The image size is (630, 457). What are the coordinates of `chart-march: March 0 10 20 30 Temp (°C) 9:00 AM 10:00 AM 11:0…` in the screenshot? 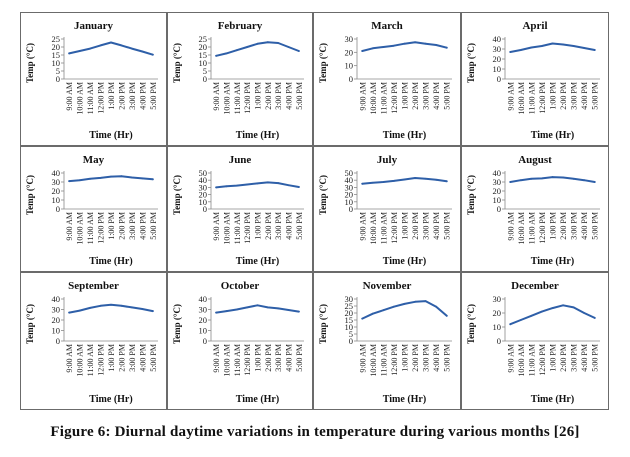 It's located at (387, 79).